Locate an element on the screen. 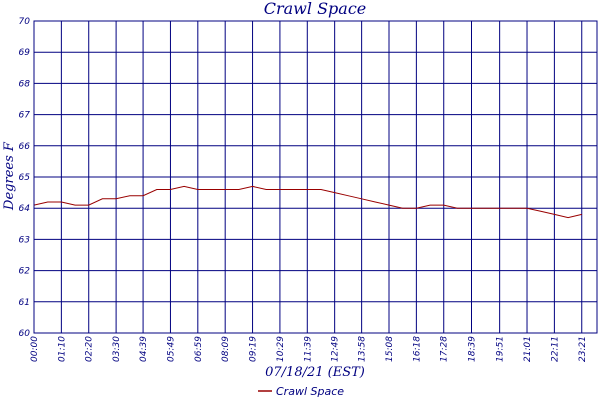 Image resolution: width=600 pixels, height=400 pixels. x-tick-2211: 22:11 is located at coordinates (555, 349).